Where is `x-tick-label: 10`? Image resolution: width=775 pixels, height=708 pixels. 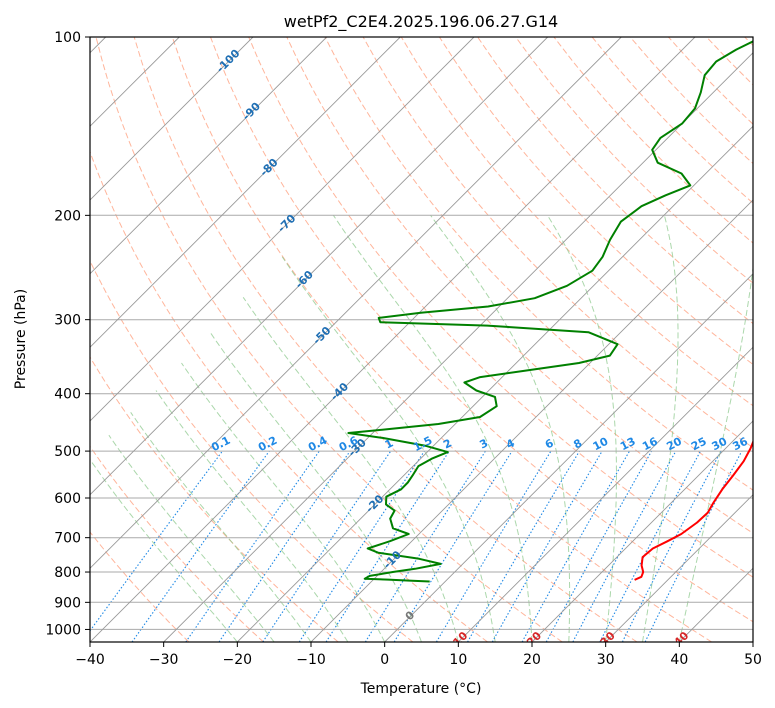
x-tick-label: 10 is located at coordinates (458, 660).